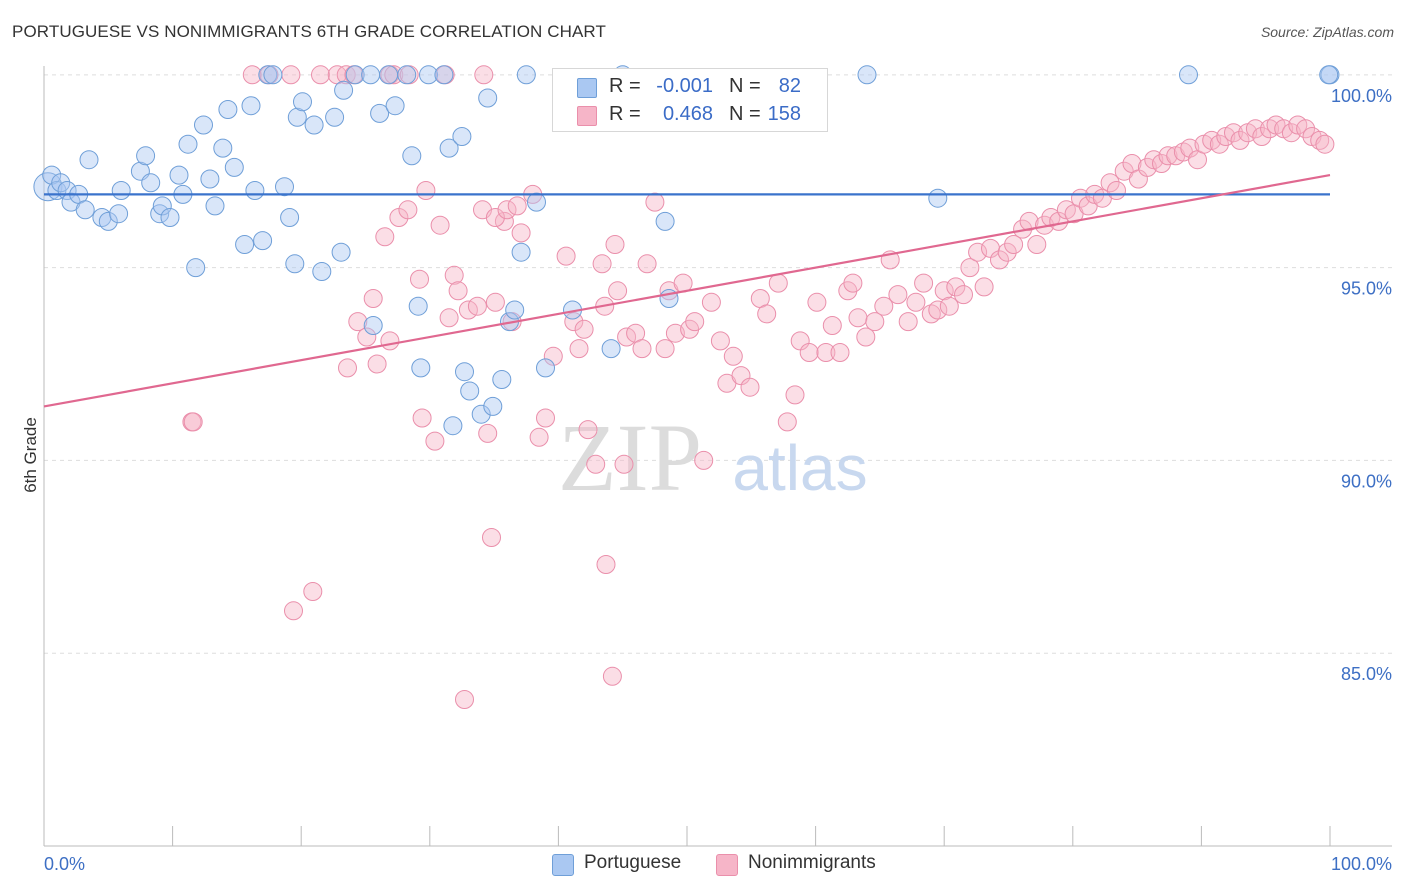  I want to click on n-value: 82, so click(789, 86).